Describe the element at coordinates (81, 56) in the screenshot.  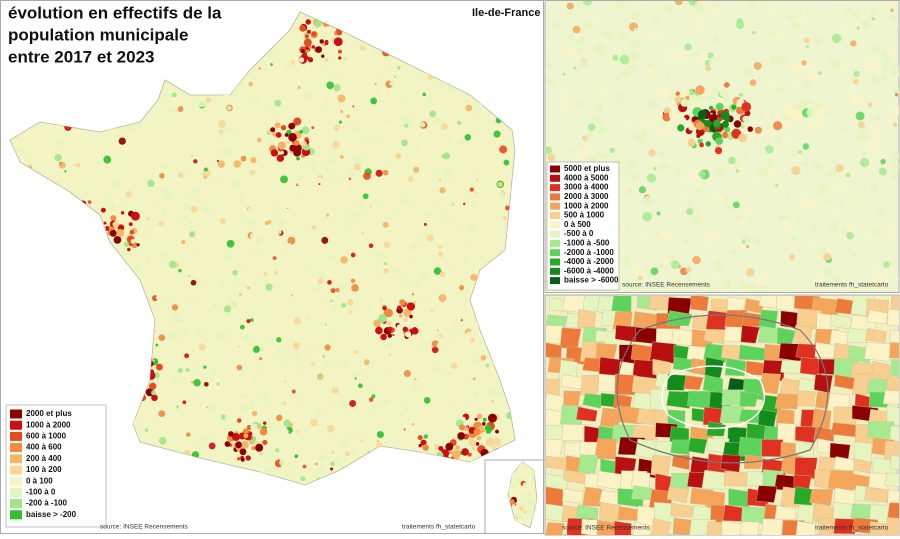
I see `title-line: entre 2017 et 2023` at that location.